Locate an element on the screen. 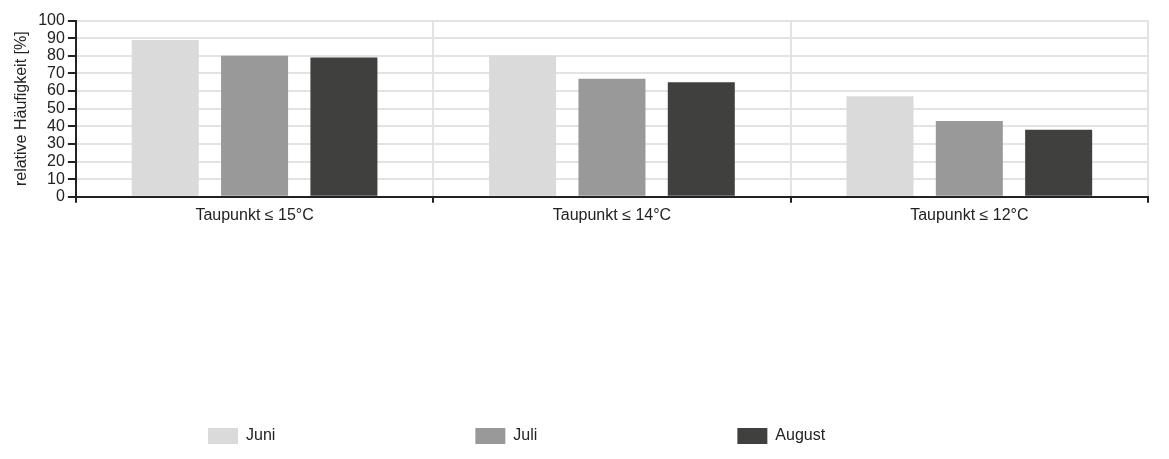 The image size is (1169, 459). y-tick-label: 10 is located at coordinates (56, 178).